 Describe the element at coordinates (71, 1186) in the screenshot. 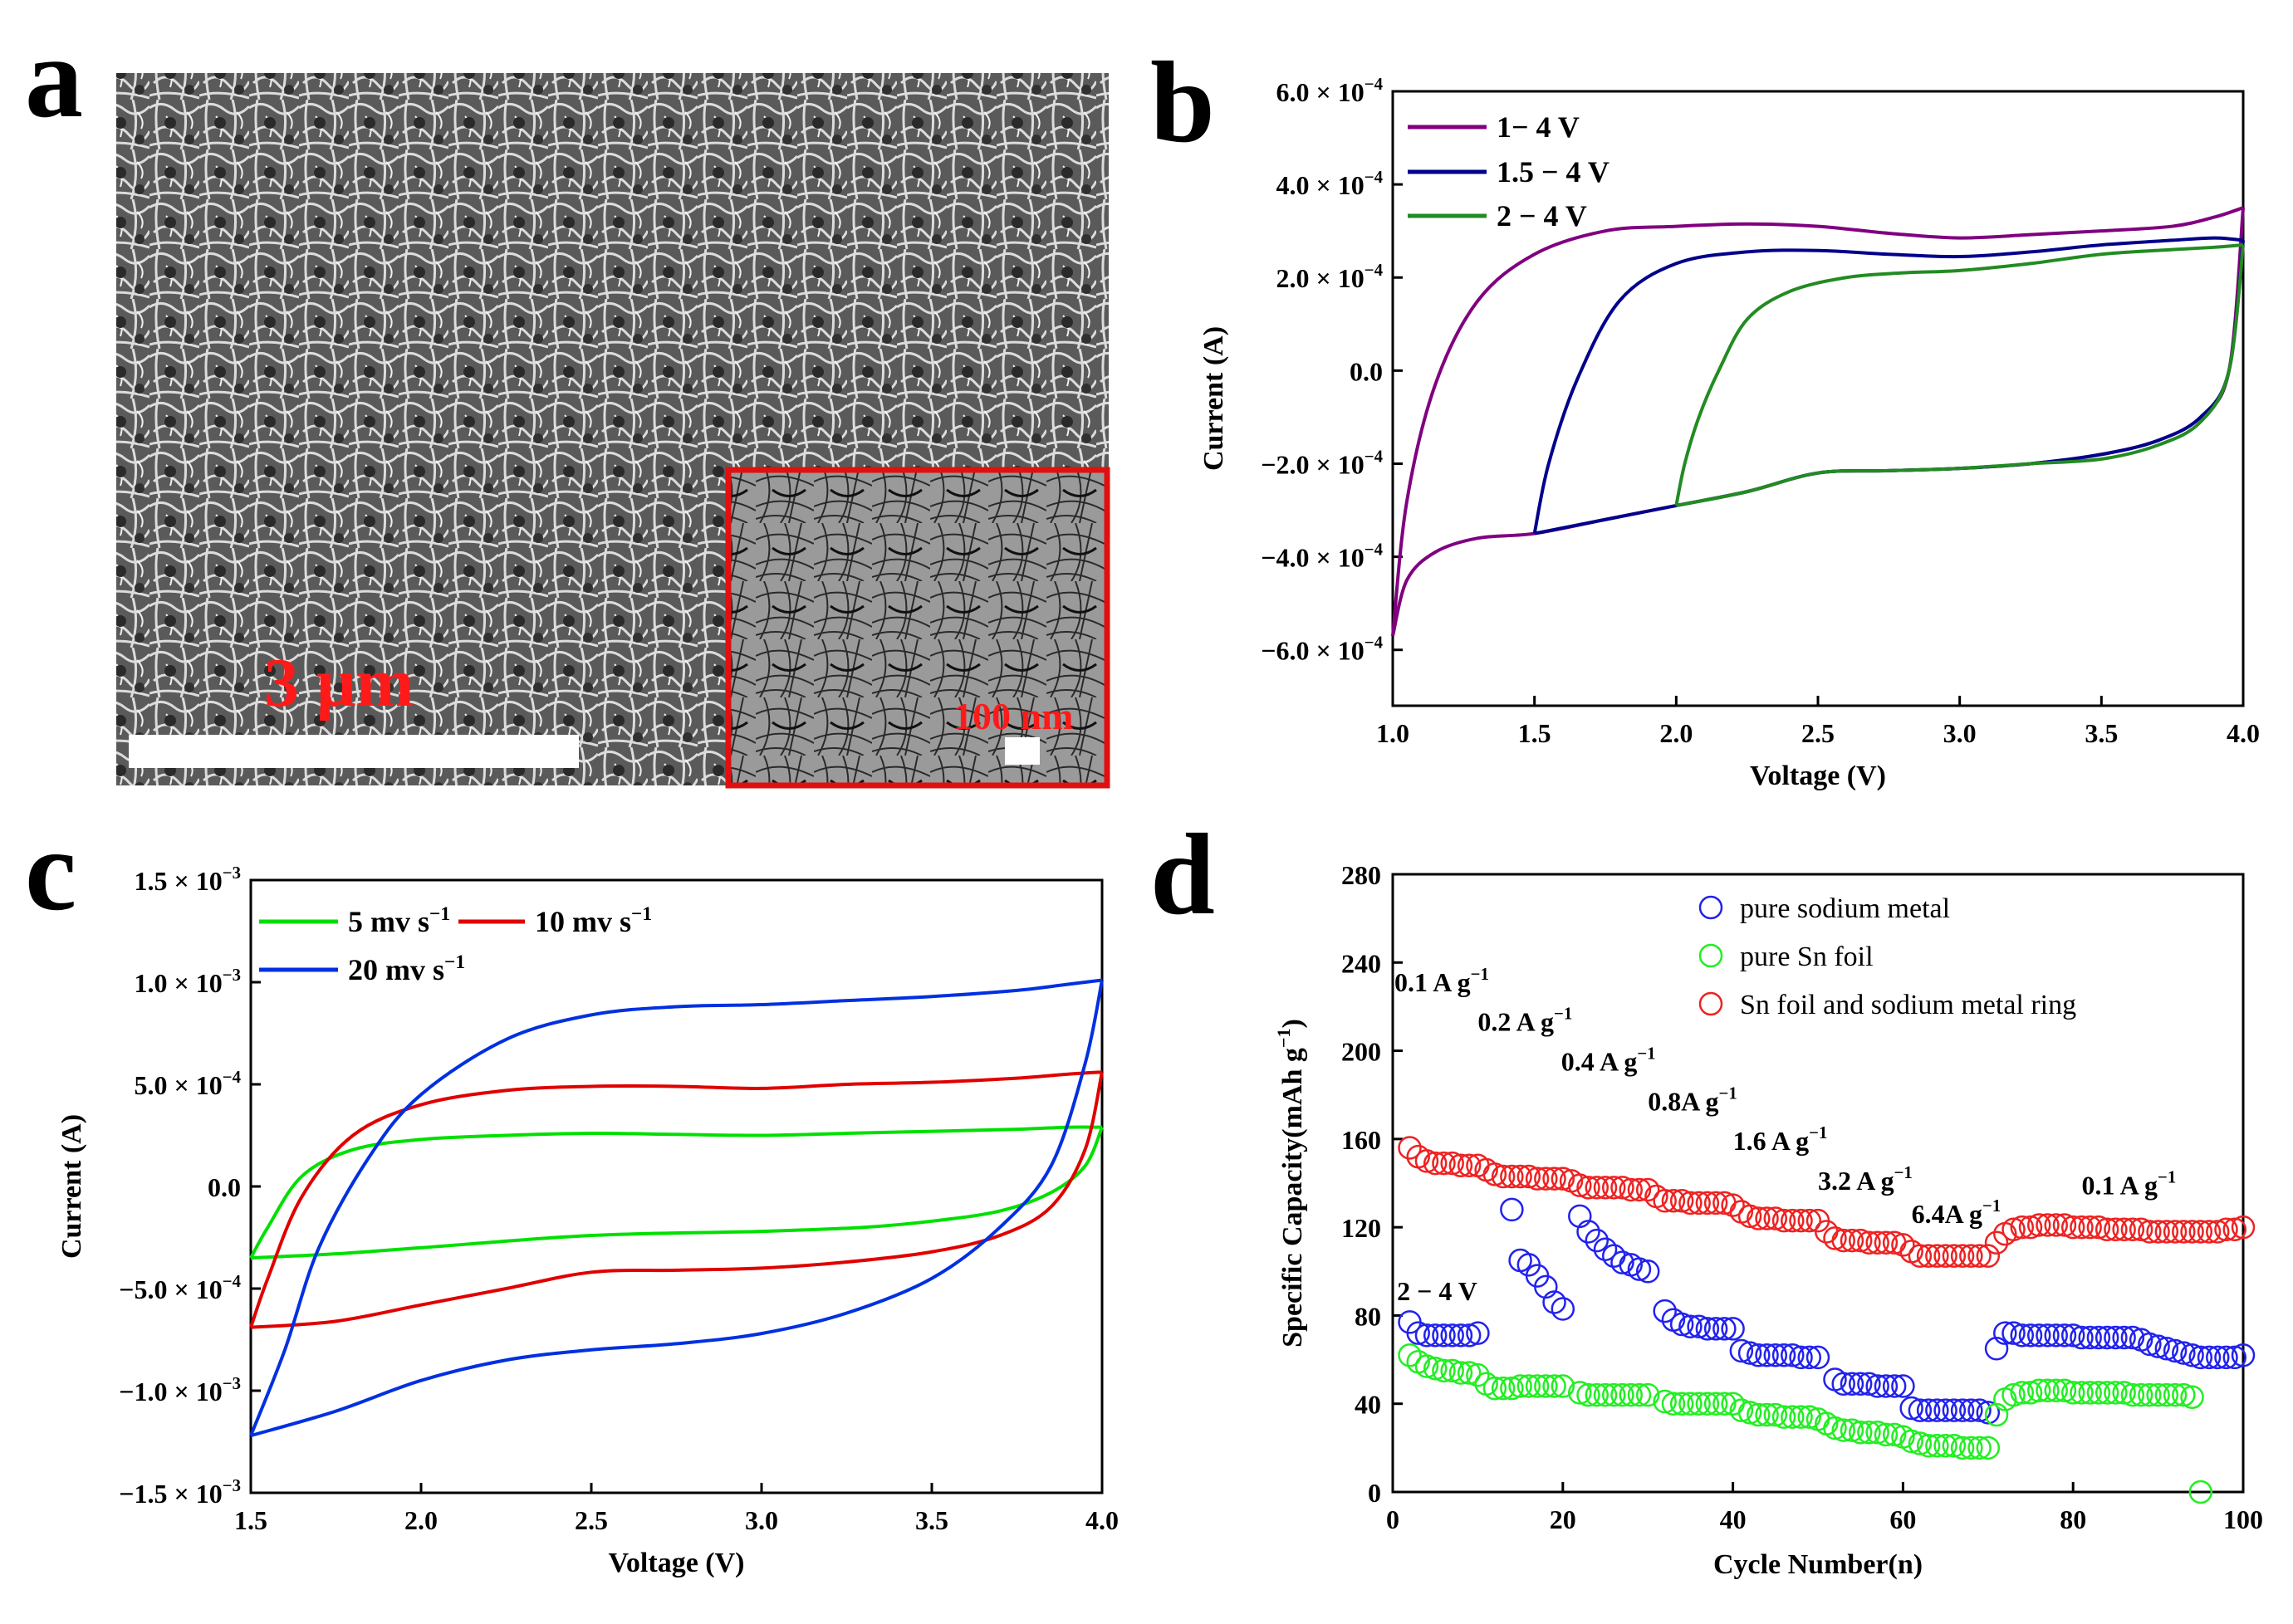

I see `y-axis-title: Current (A)` at that location.